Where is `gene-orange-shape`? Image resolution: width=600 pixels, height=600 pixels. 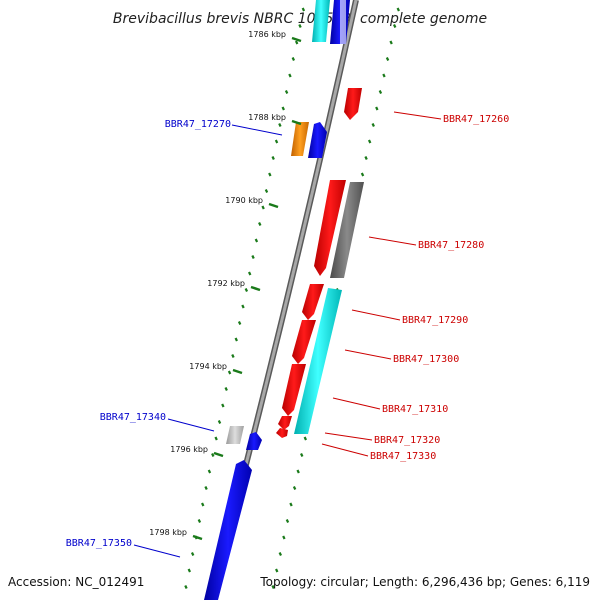
gene-orange-shape is located at coordinates (300, 139).